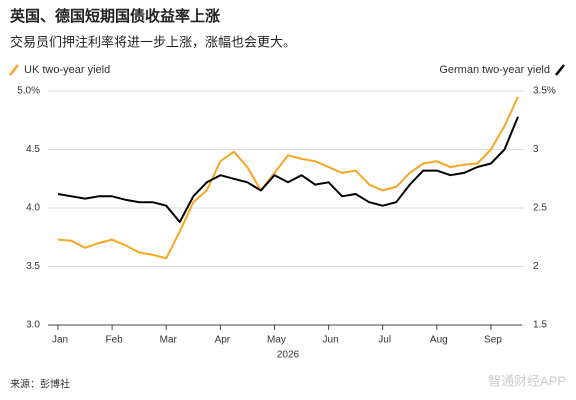 The width and height of the screenshot is (576, 400). What do you see at coordinates (40, 384) in the screenshot?
I see `source: 来源：彭博社` at bounding box center [40, 384].